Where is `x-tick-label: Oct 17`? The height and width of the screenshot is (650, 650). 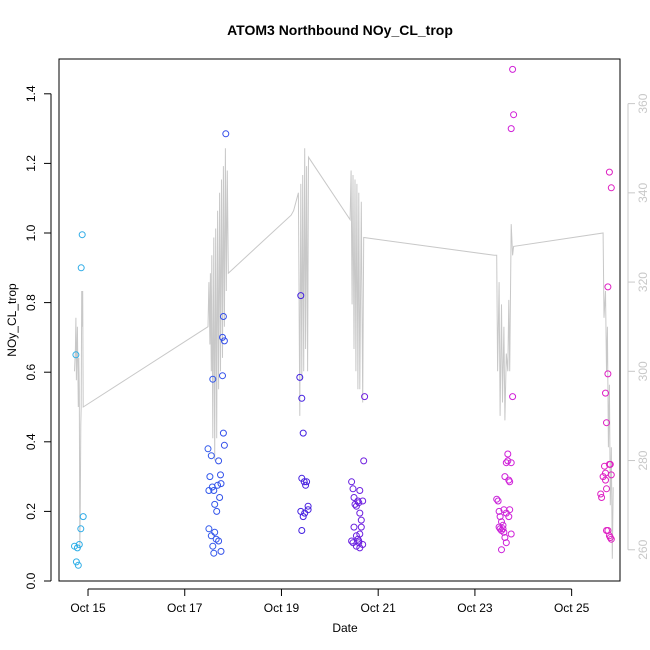
x-tick-label: Oct 17 is located at coordinates (185, 608).